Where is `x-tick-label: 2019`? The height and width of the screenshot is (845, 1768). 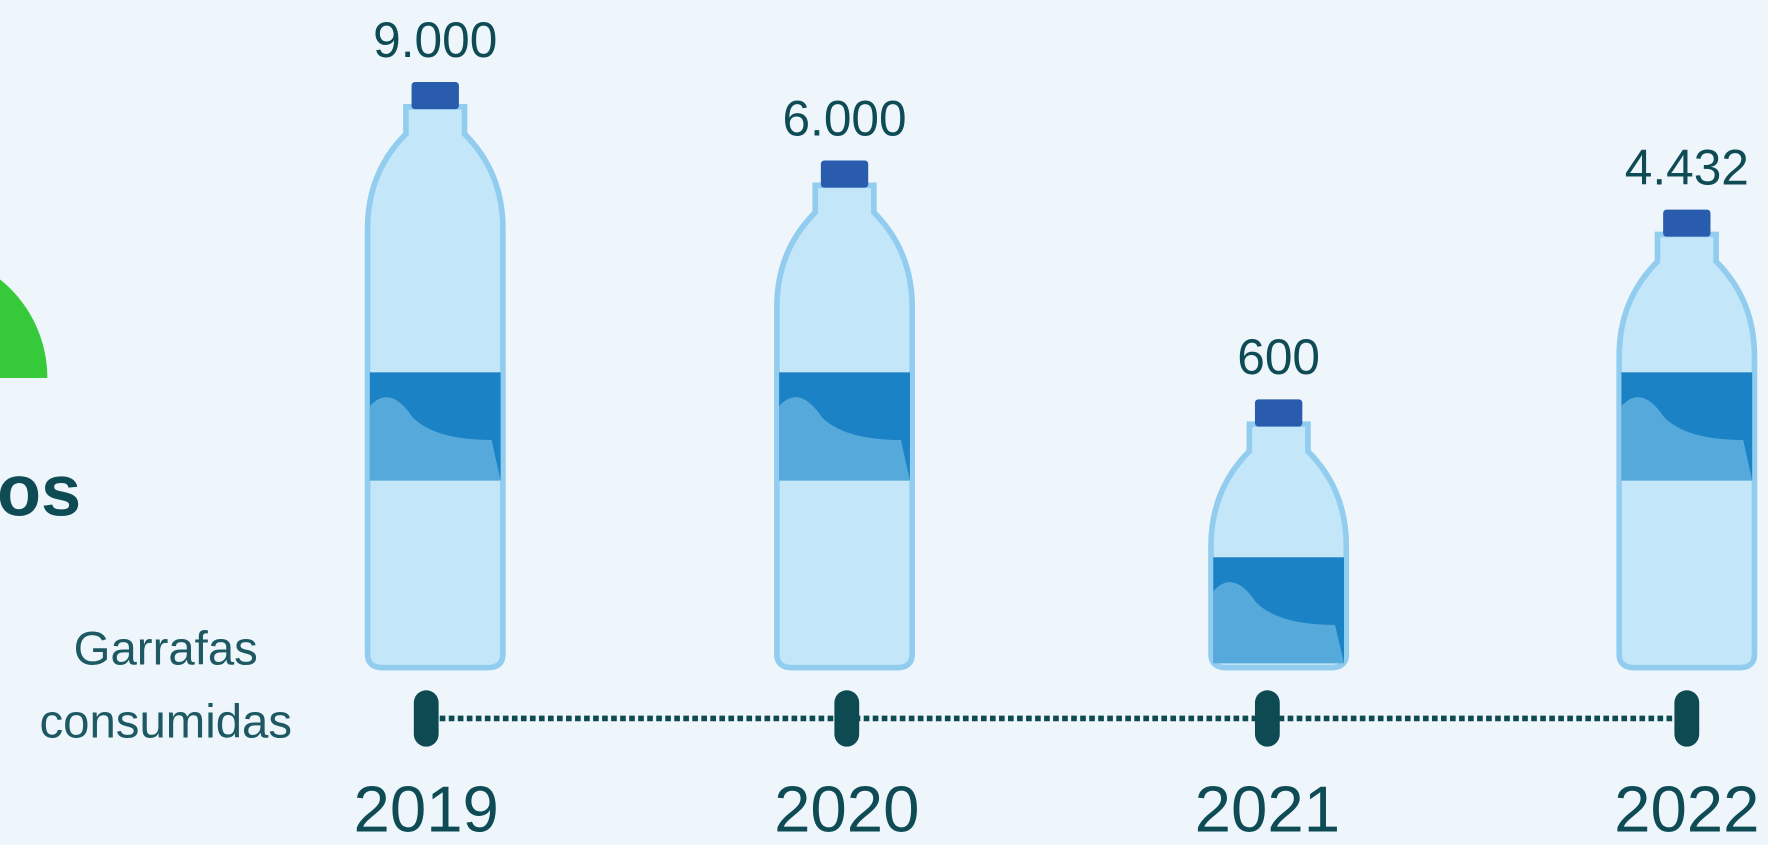
x-tick-label: 2019 is located at coordinates (425, 809).